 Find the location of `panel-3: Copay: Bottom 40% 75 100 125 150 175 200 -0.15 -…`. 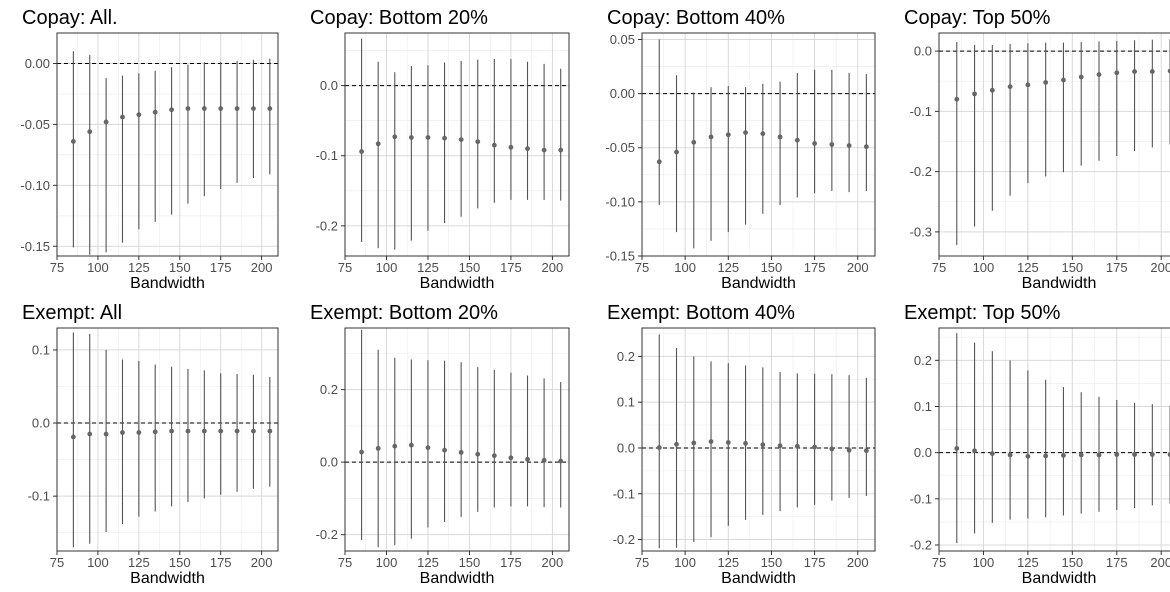

panel-3: Copay: Bottom 40% 75 100 125 150 175 200 -0.15 -… is located at coordinates (740, 149).